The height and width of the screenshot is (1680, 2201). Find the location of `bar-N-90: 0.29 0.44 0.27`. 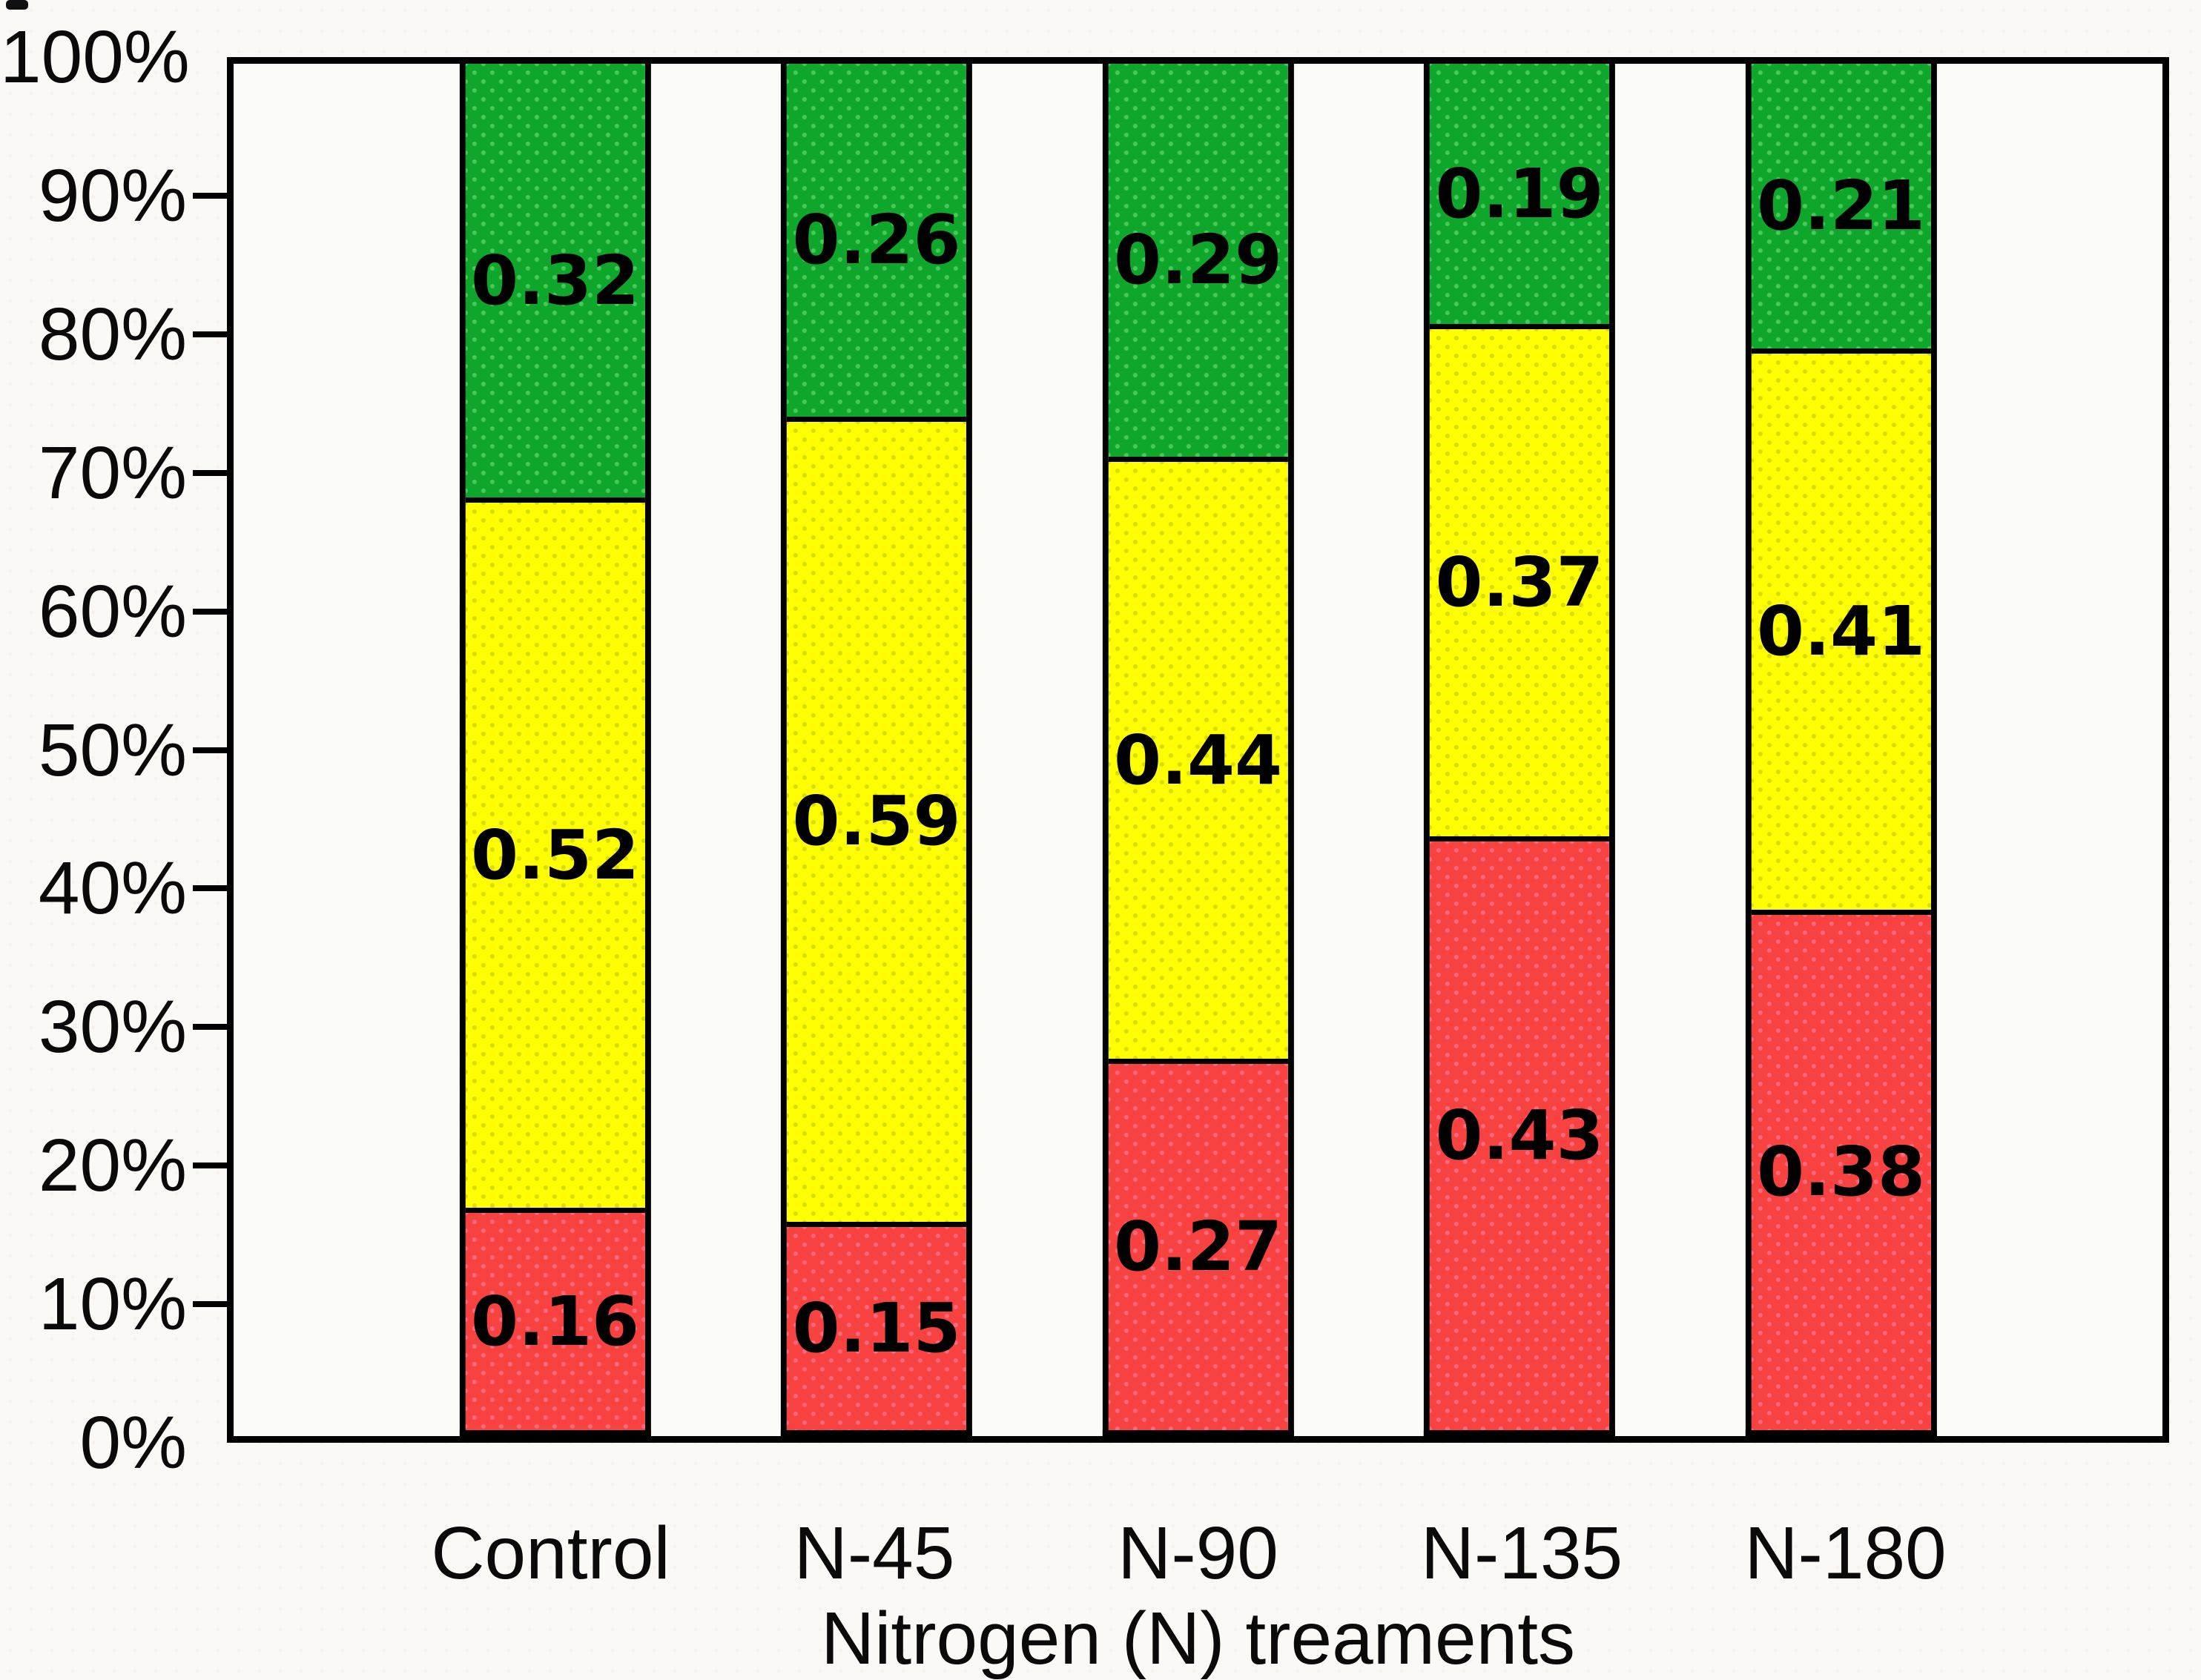

bar-N-90: 0.29 0.44 0.27 is located at coordinates (1198, 750).